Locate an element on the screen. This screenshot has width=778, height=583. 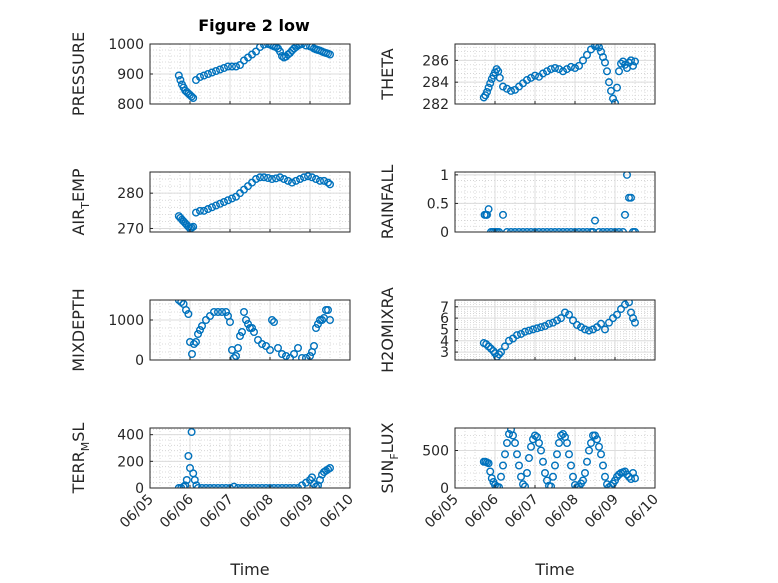
panel-rainfall-ytick-label: 0.5 is located at coordinates (438, 204).